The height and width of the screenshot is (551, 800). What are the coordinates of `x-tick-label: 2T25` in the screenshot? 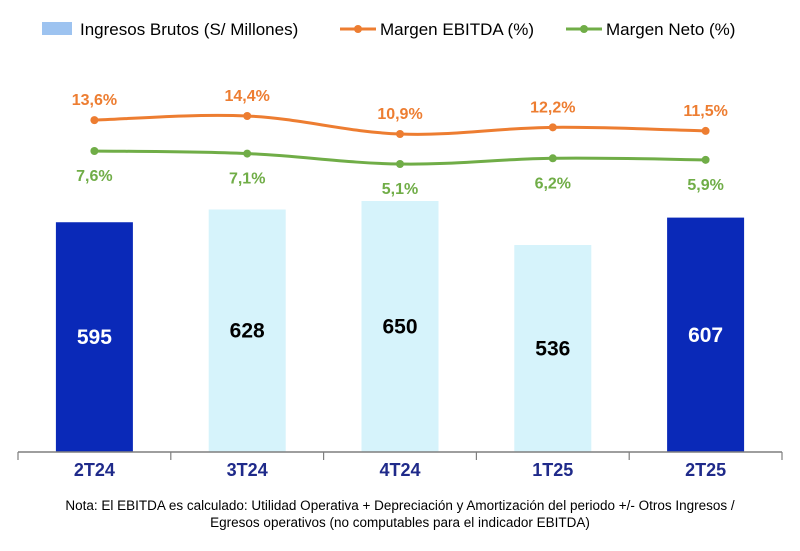 It's located at (705, 470).